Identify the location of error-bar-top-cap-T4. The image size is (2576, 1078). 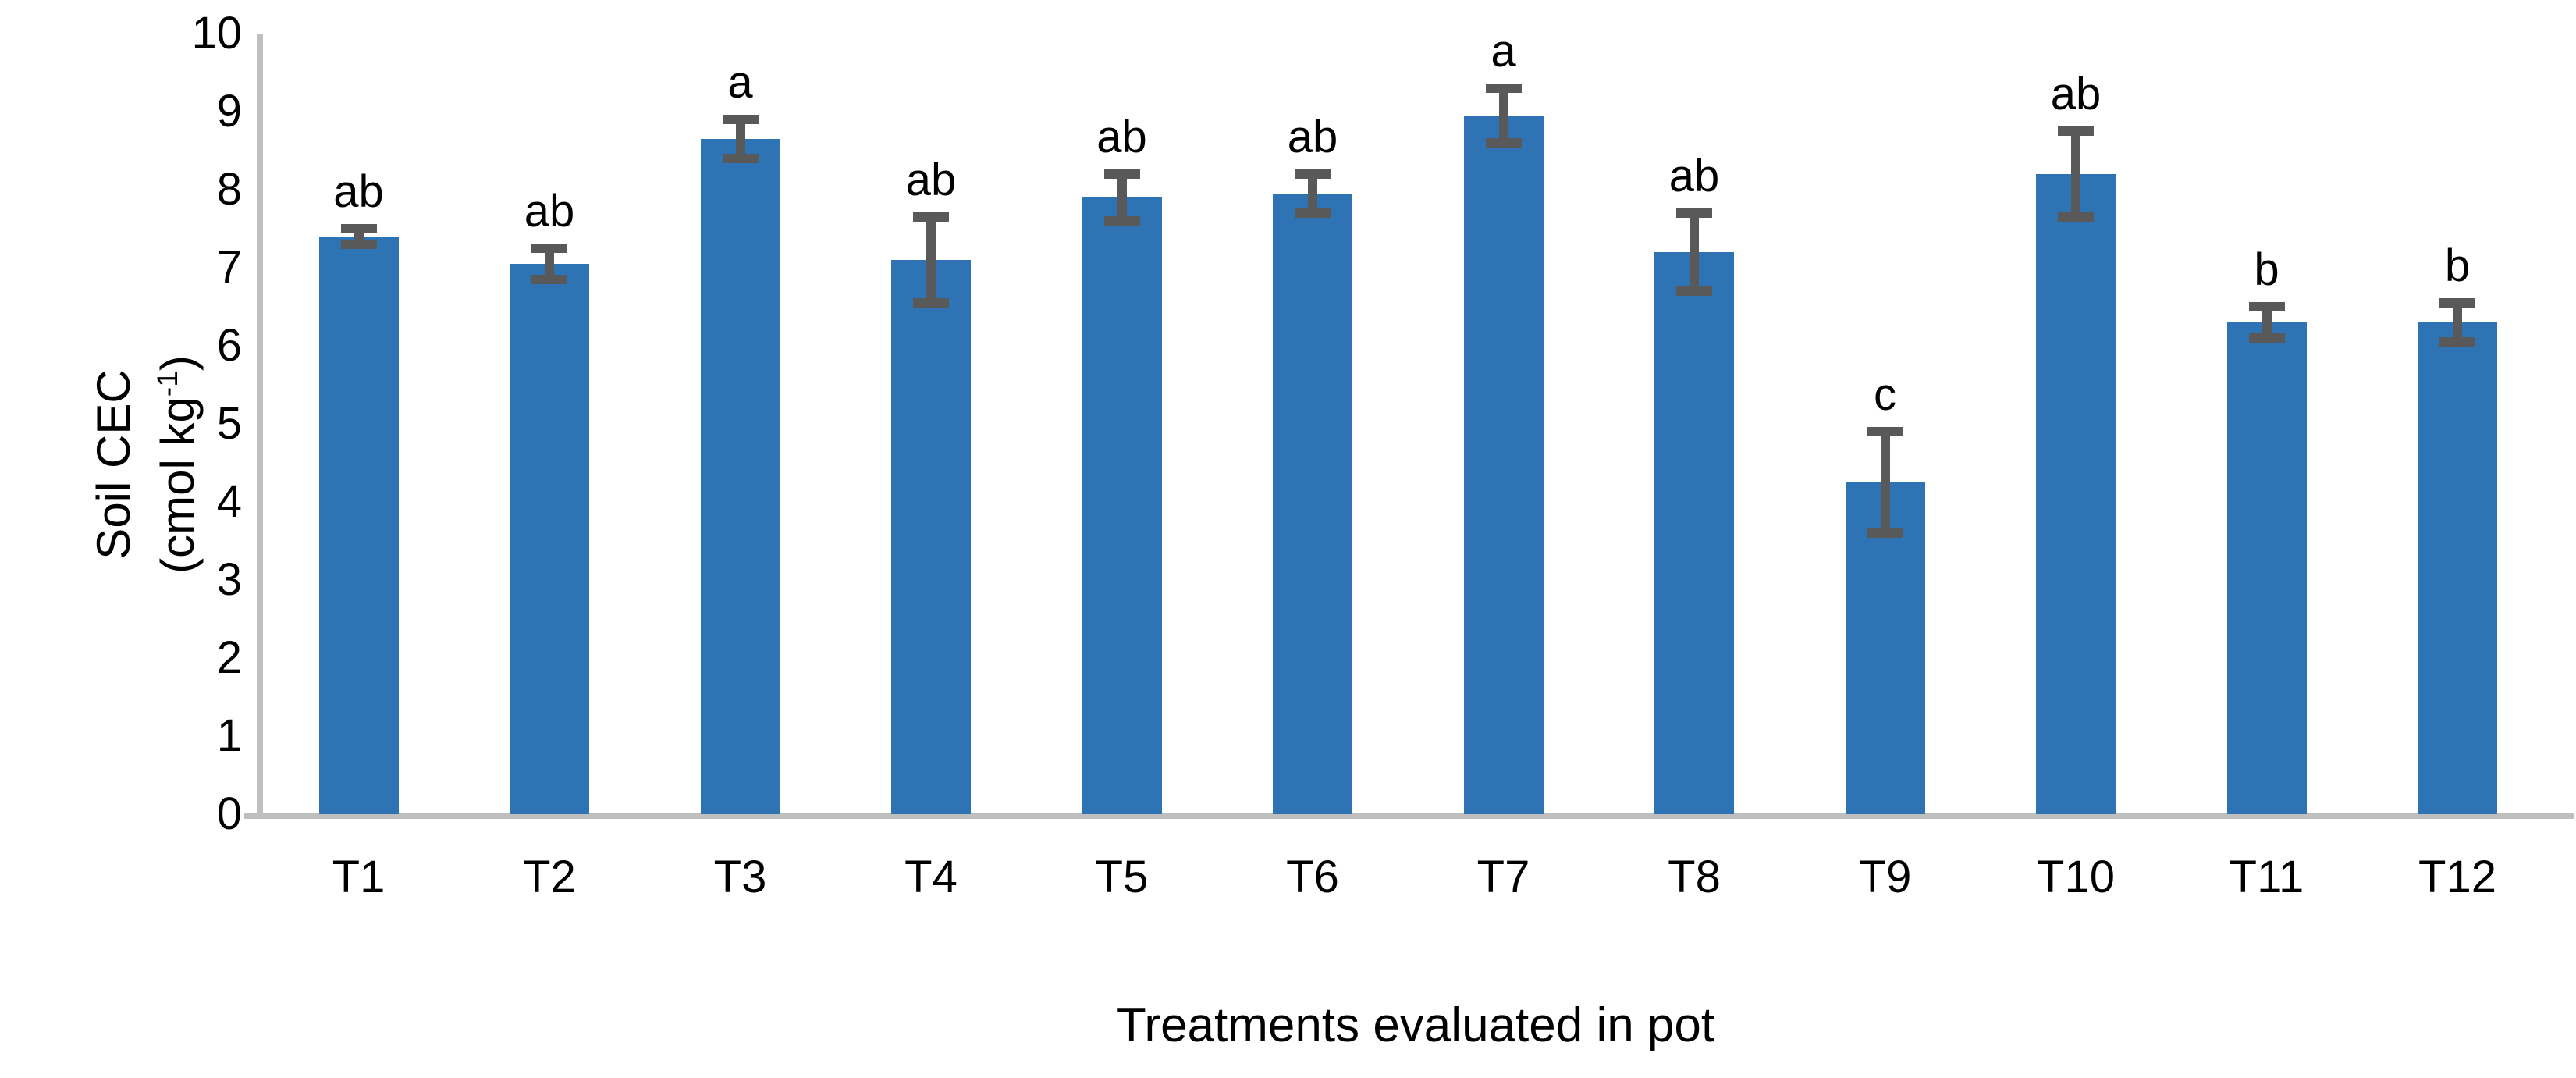
(931, 217).